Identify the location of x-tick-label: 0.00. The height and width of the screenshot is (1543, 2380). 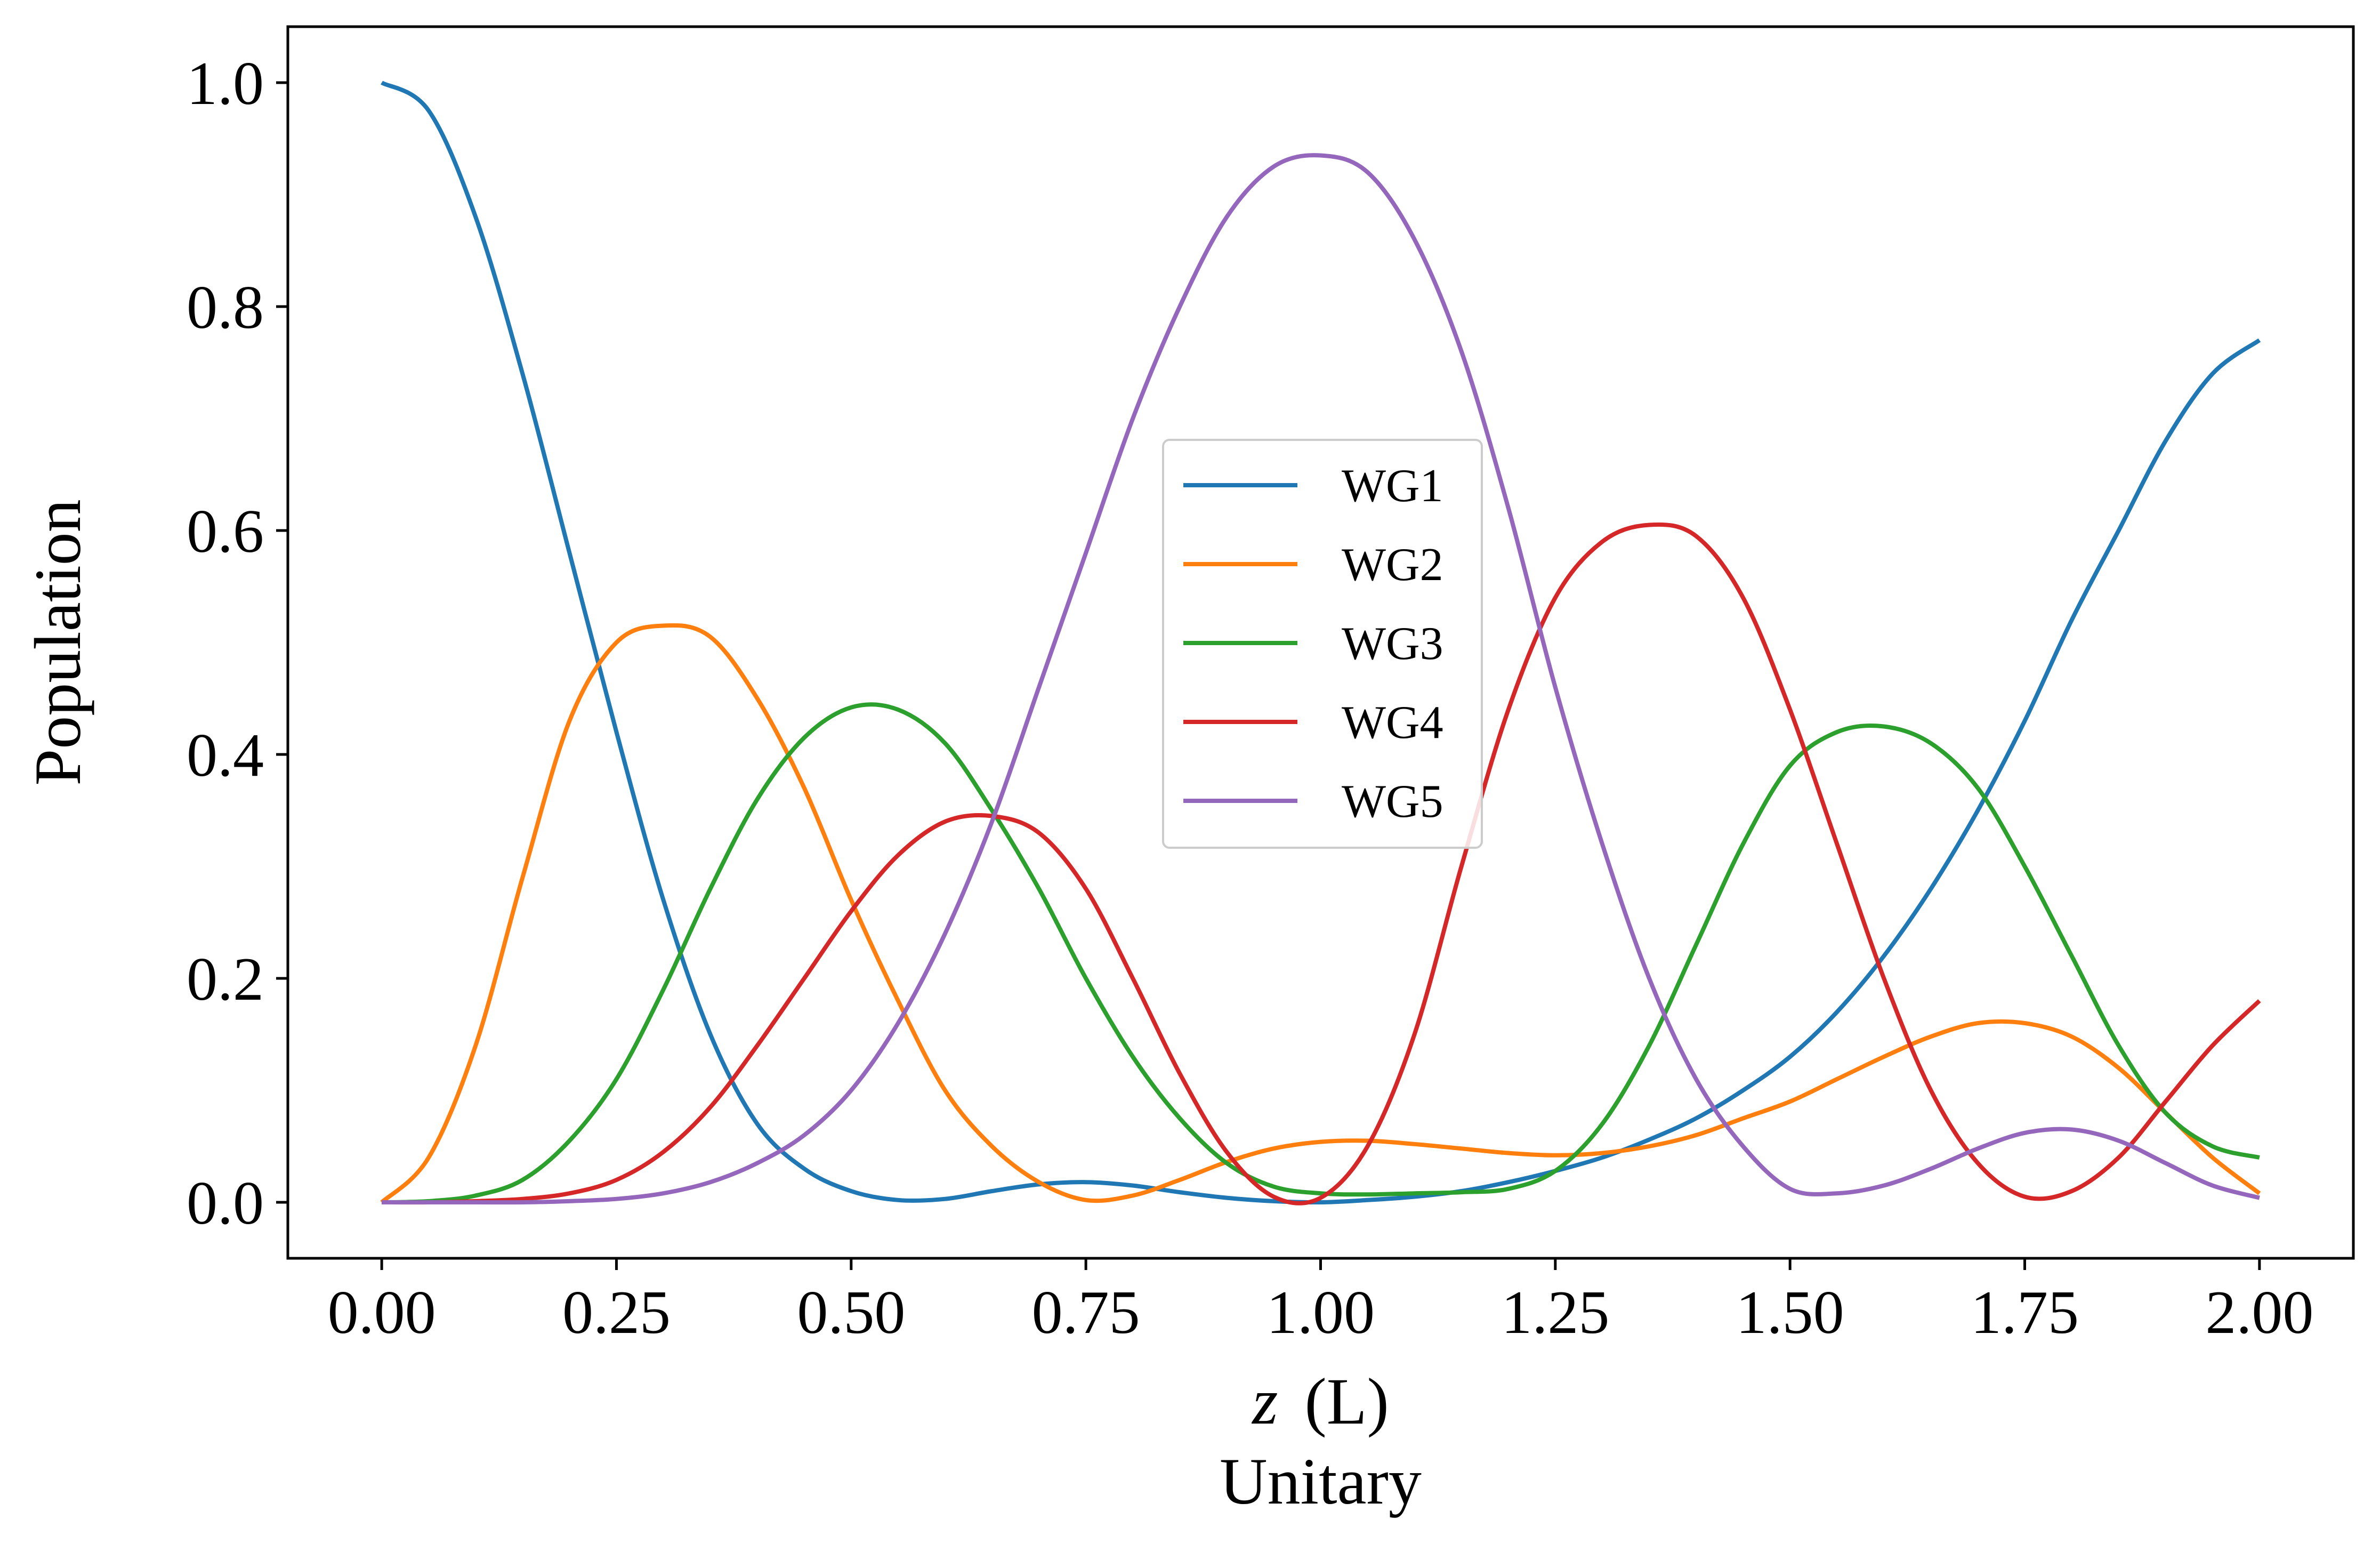
(382, 1313).